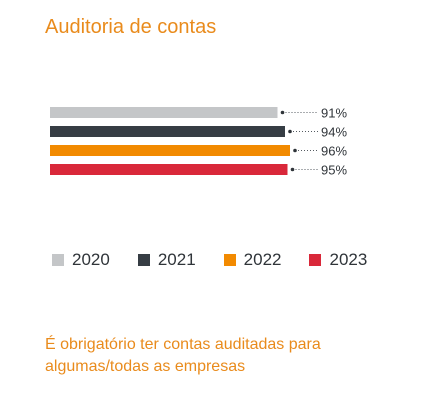  Describe the element at coordinates (292, 169) in the screenshot. I see `bar-end-dot-2023` at that location.